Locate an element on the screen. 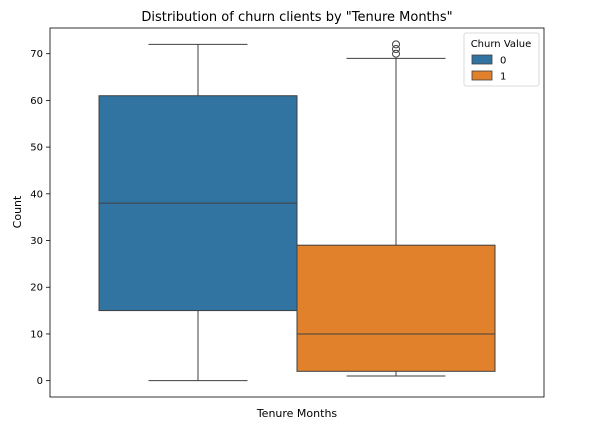  legend: Churn Value 0 1 is located at coordinates (501, 59).